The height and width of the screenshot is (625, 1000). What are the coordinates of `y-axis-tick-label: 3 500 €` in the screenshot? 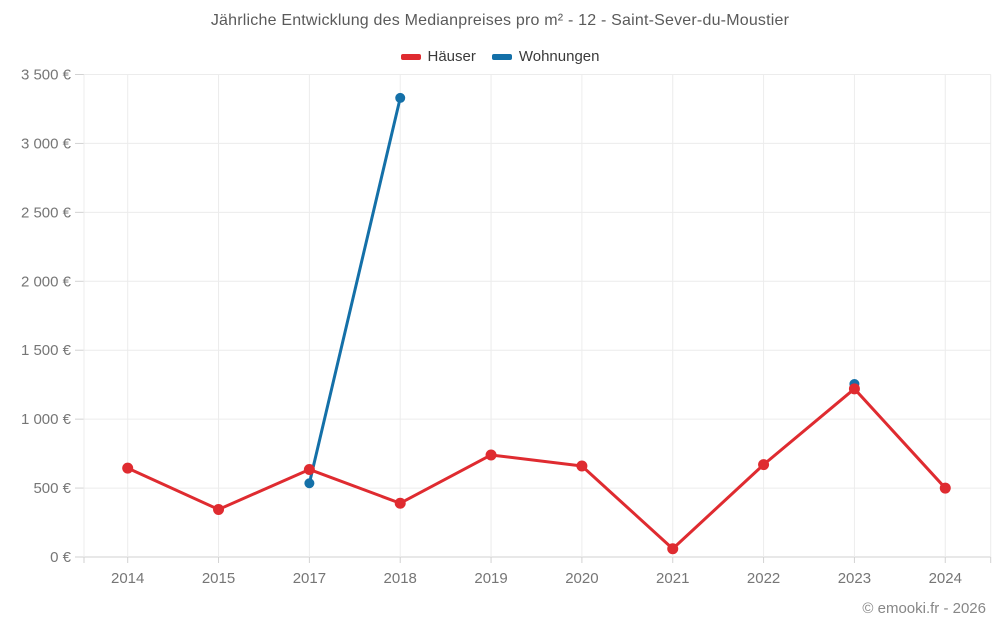 It's located at (46, 75).